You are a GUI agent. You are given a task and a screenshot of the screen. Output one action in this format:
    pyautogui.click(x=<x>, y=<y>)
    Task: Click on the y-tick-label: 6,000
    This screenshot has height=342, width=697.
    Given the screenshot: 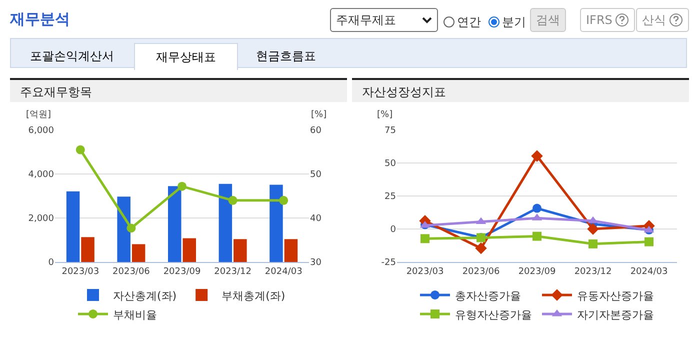 What is the action you would take?
    pyautogui.click(x=41, y=131)
    